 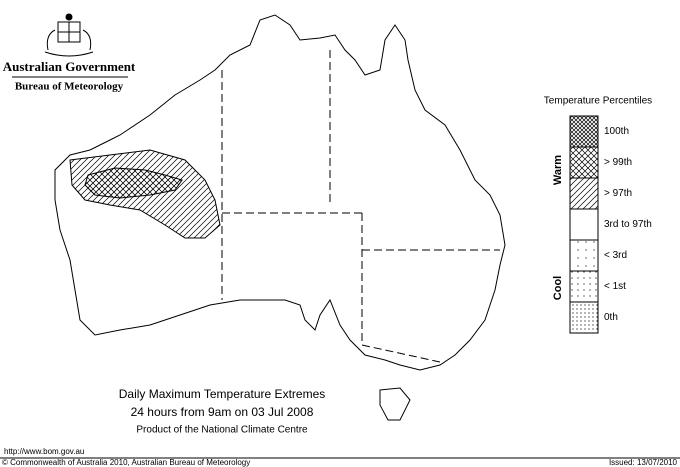 What do you see at coordinates (558, 170) in the screenshot?
I see `legend-warm: Warm` at bounding box center [558, 170].